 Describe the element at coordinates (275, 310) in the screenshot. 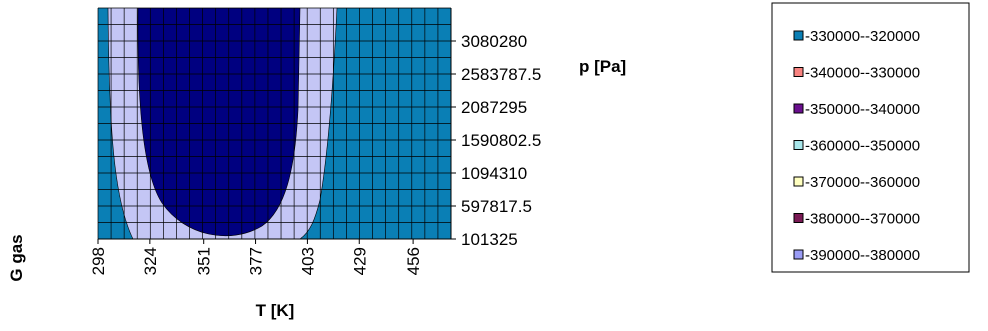

I see `x-axis-label: T [K]` at that location.